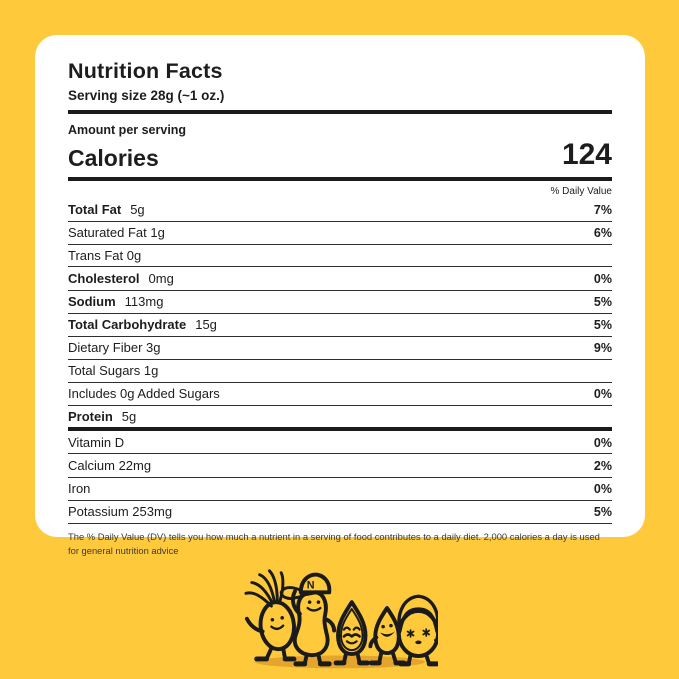  Describe the element at coordinates (340, 512) in the screenshot. I see `nutrient-row: Potassium 253mg 5%` at that location.